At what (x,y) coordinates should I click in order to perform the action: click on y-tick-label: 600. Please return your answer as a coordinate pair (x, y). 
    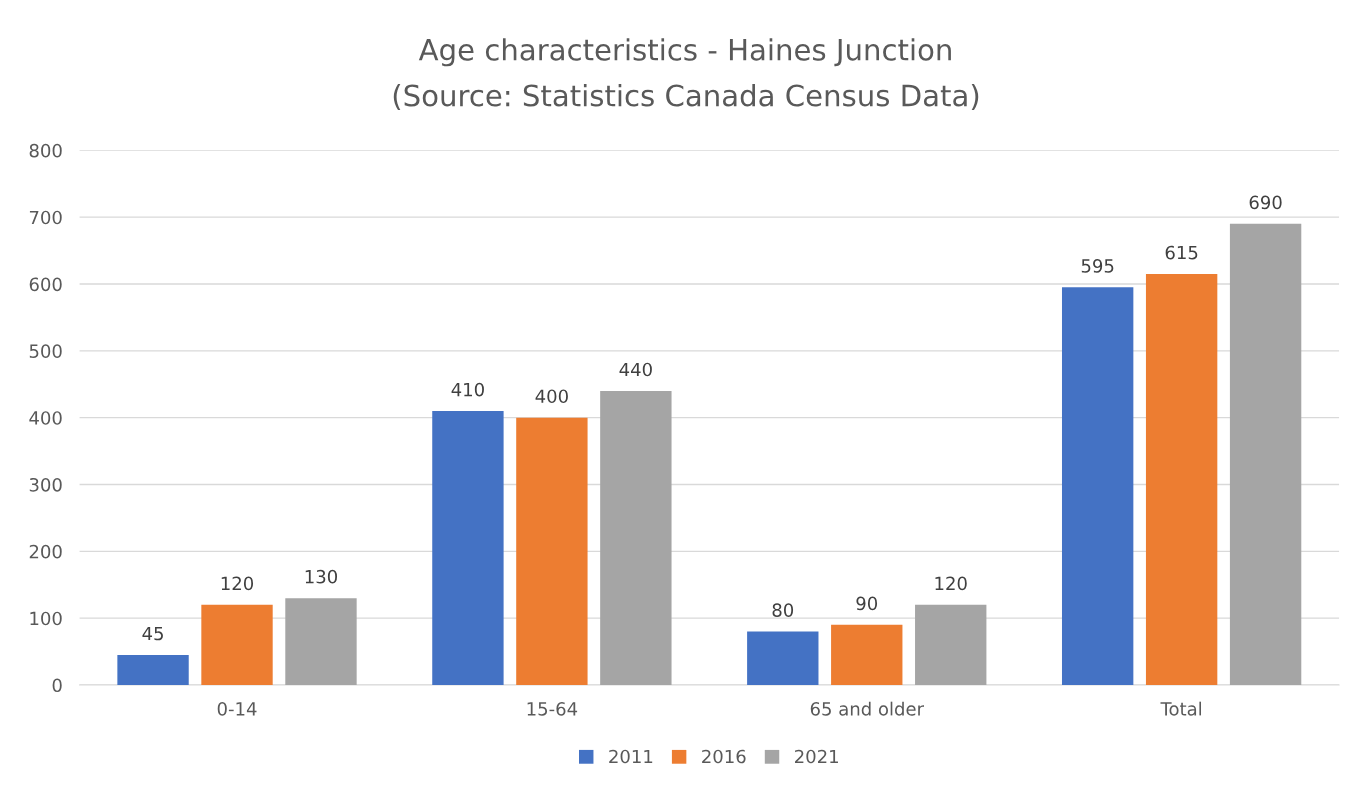
    Looking at the image, I should click on (45, 284).